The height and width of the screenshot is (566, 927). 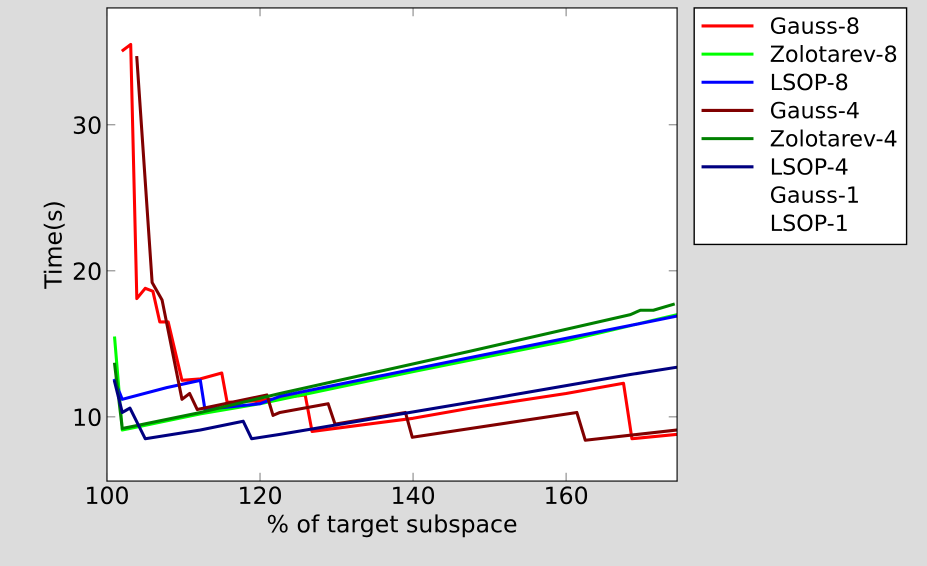 I want to click on y-tick-label: 30, so click(x=87, y=125).